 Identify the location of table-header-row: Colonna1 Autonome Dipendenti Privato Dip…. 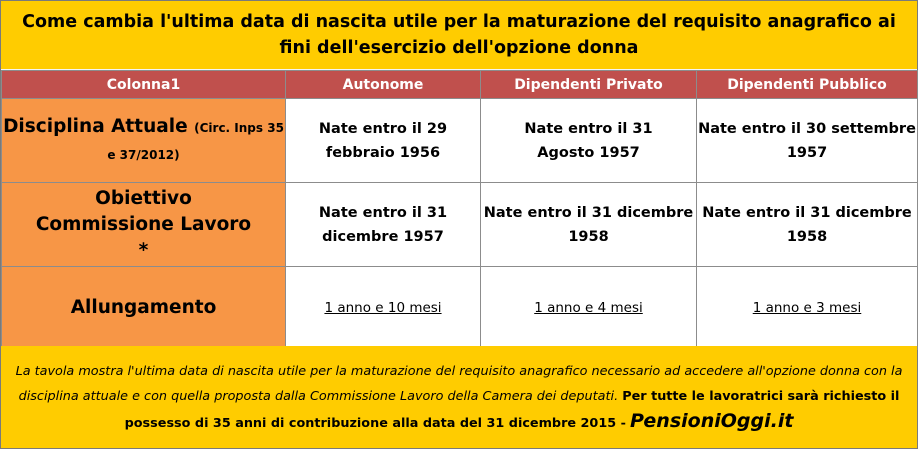
(459, 84).